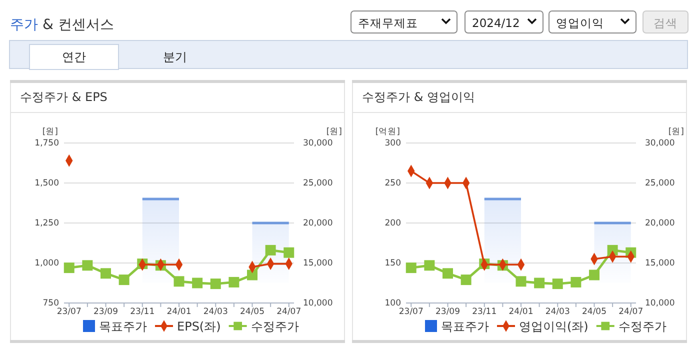 This screenshot has height=349, width=695. What do you see at coordinates (64, 97) in the screenshot?
I see `chart-title: 수정주가 & EPS` at bounding box center [64, 97].